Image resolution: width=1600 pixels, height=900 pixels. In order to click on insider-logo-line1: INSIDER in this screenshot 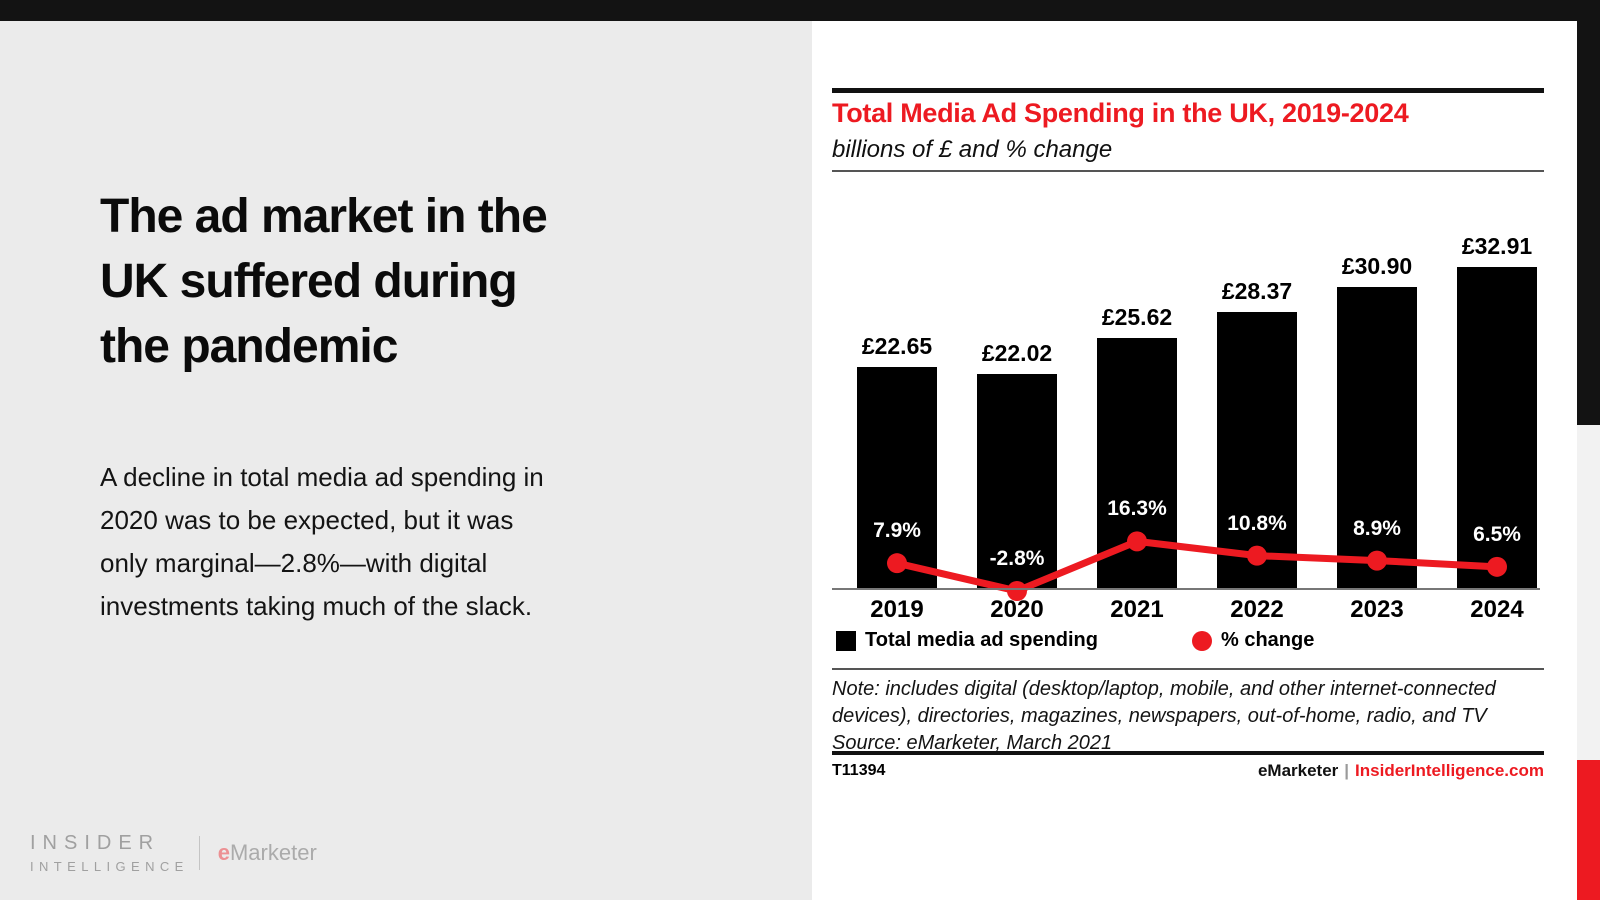, I will do `click(95, 843)`.